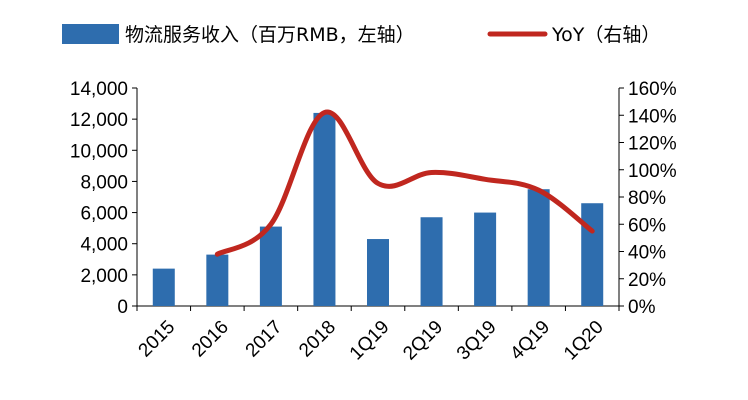  I want to click on x-tick-label: 2016, so click(210, 339).